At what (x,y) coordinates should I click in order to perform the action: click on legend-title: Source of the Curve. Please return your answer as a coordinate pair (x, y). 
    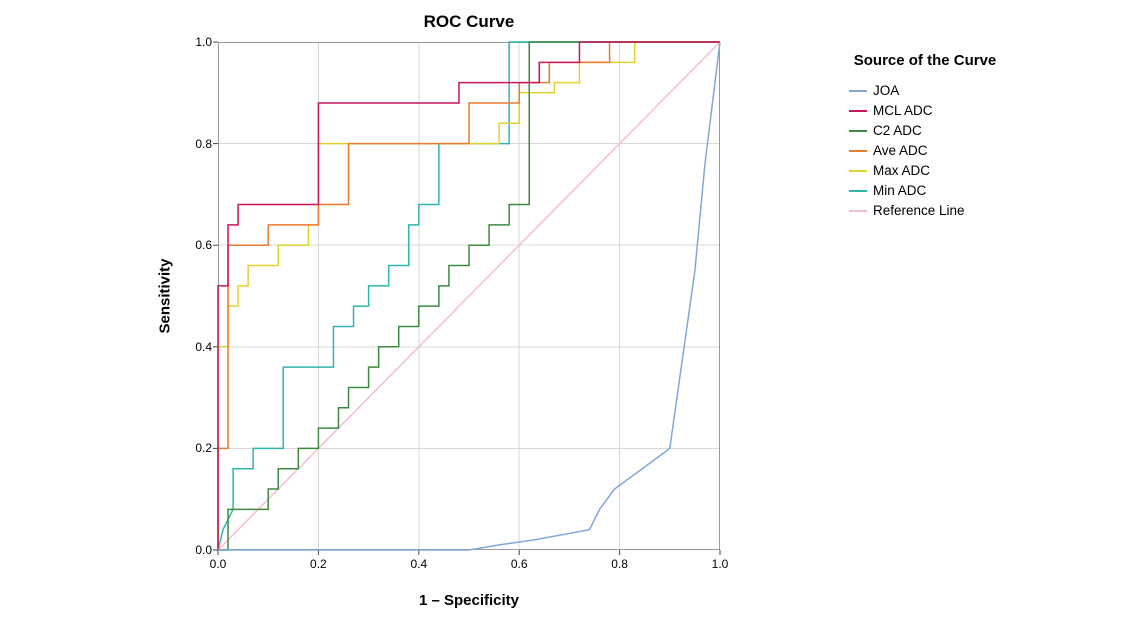
    Looking at the image, I should click on (925, 60).